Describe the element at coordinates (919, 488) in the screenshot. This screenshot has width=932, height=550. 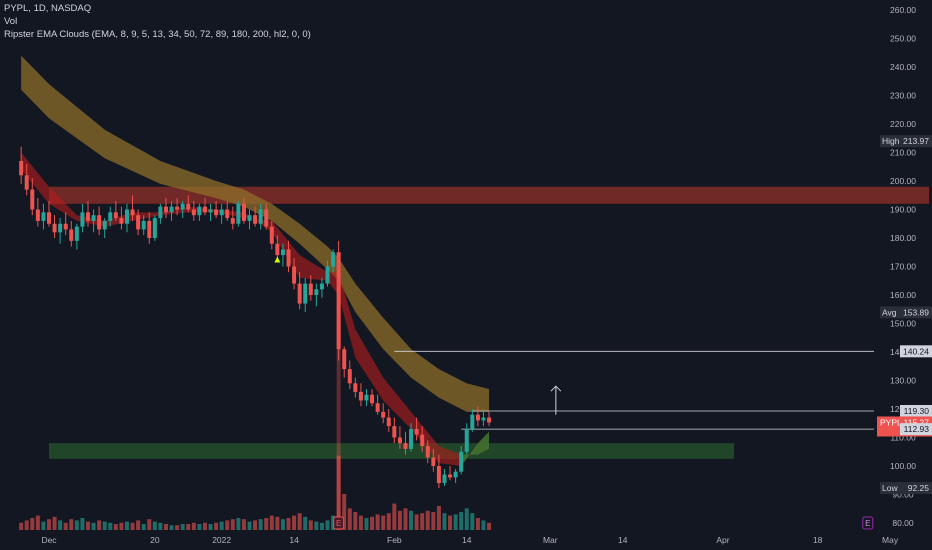
I see `stat-value: 92.25` at that location.